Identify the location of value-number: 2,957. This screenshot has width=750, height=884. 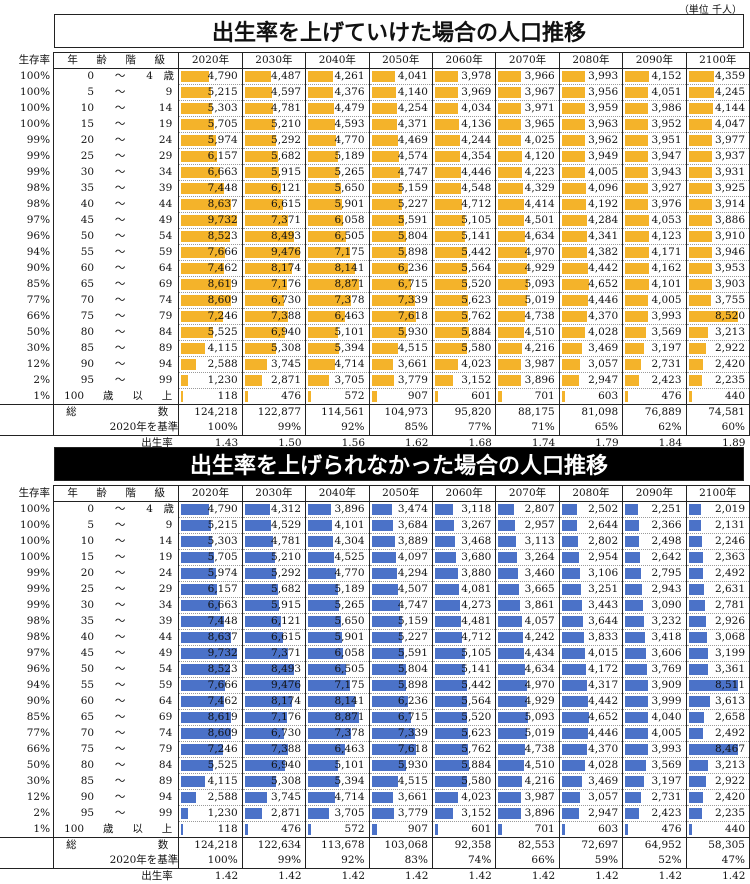
(540, 525).